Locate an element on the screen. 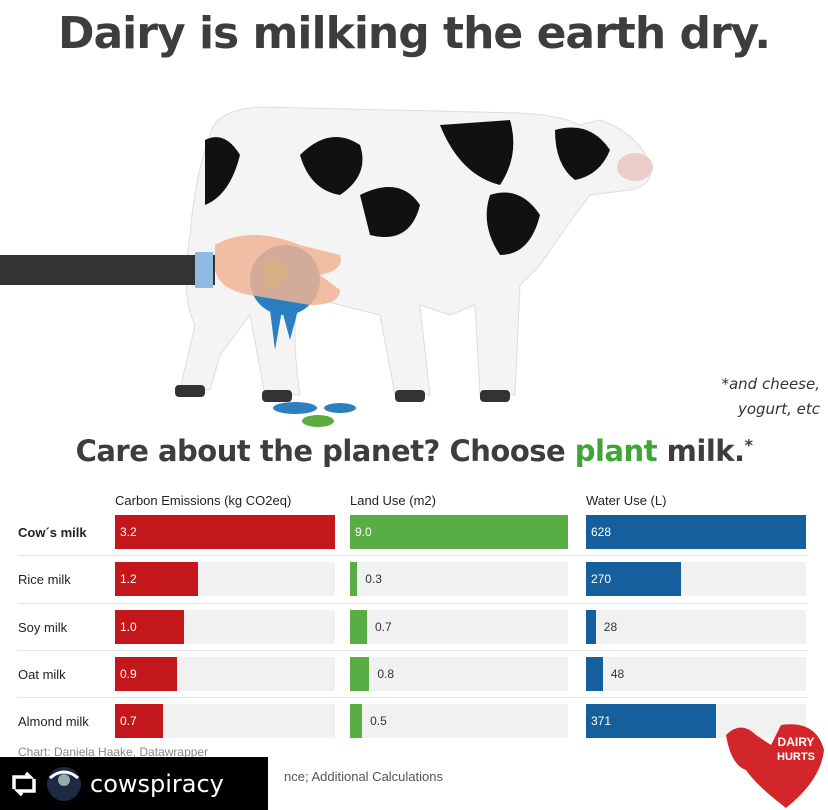 Image resolution: width=828 pixels, height=810 pixels. dairy-hurts-logo: DAIRY HURTS is located at coordinates (775, 766).